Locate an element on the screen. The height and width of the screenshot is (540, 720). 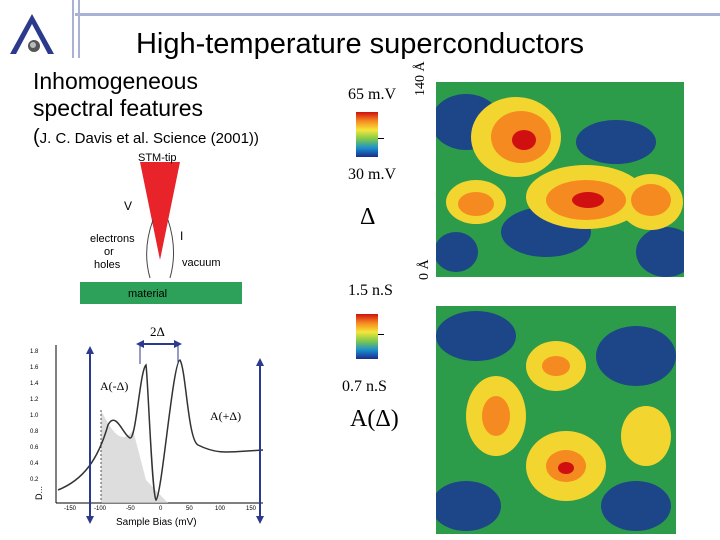
y-tick-label: 1.8 is located at coordinates (34, 352).